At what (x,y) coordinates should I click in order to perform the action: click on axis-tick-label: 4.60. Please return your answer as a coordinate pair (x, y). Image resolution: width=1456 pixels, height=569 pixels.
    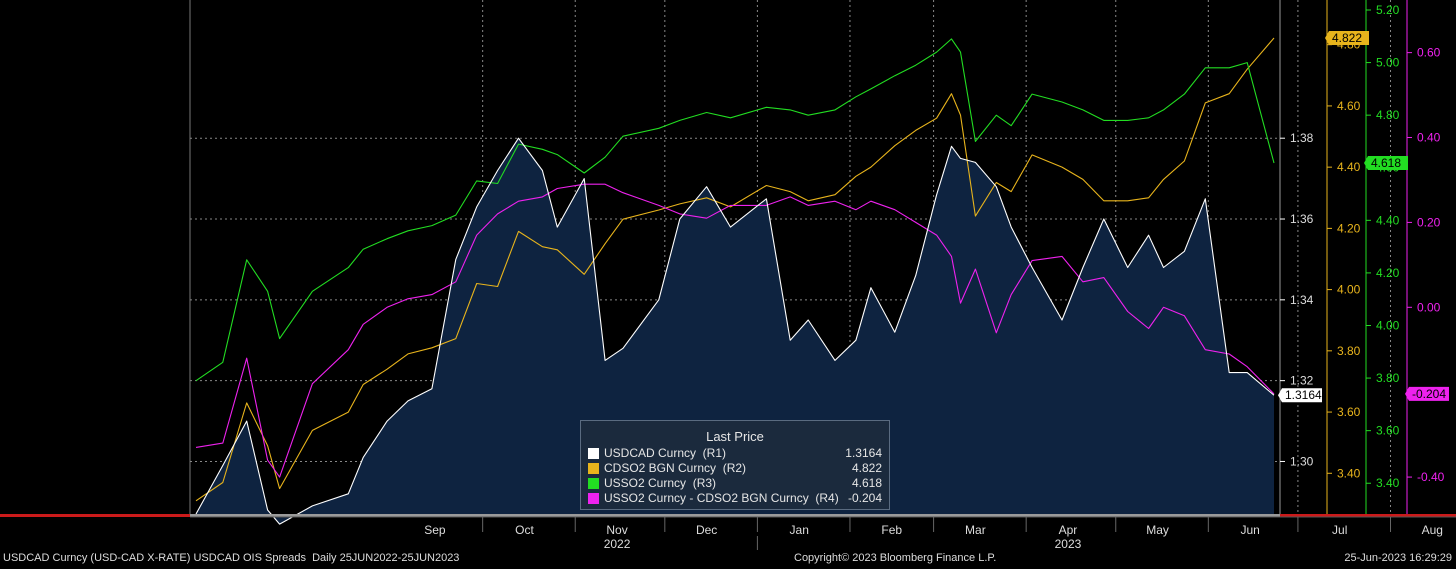
    Looking at the image, I should click on (1349, 106).